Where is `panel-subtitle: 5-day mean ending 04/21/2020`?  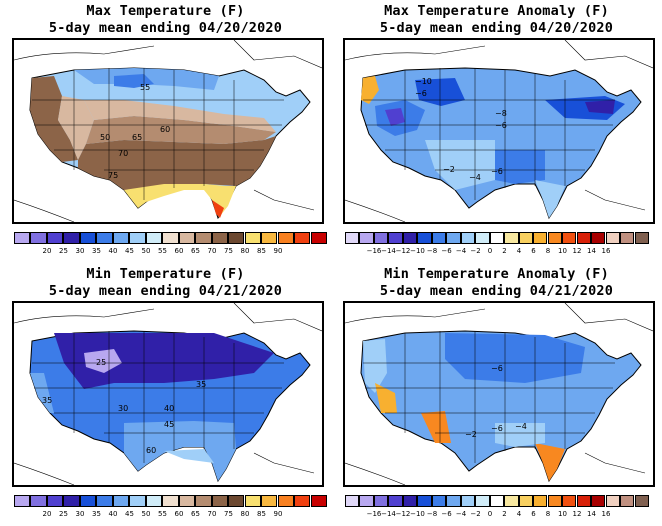
panel-subtitle: 5-day mean ending 04/21/2020 is located at coordinates (165, 291).